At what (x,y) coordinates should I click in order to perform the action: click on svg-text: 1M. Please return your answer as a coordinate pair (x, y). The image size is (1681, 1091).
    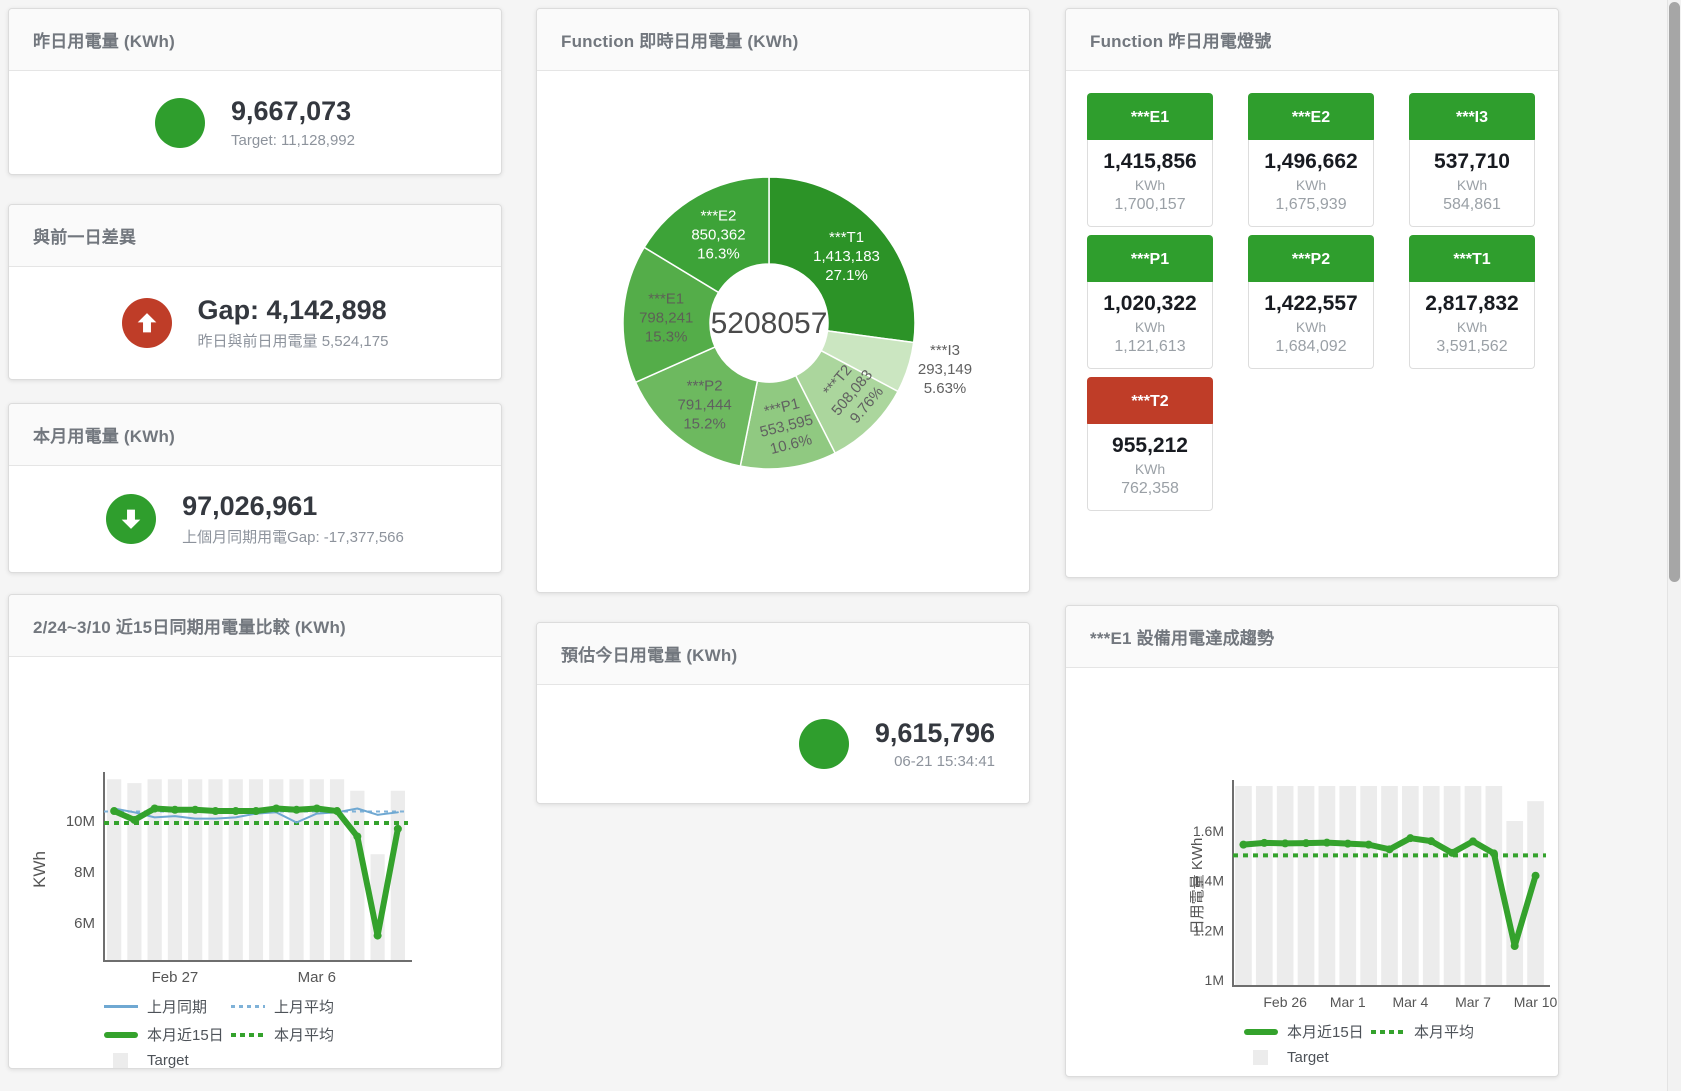
    Looking at the image, I should click on (1214, 980).